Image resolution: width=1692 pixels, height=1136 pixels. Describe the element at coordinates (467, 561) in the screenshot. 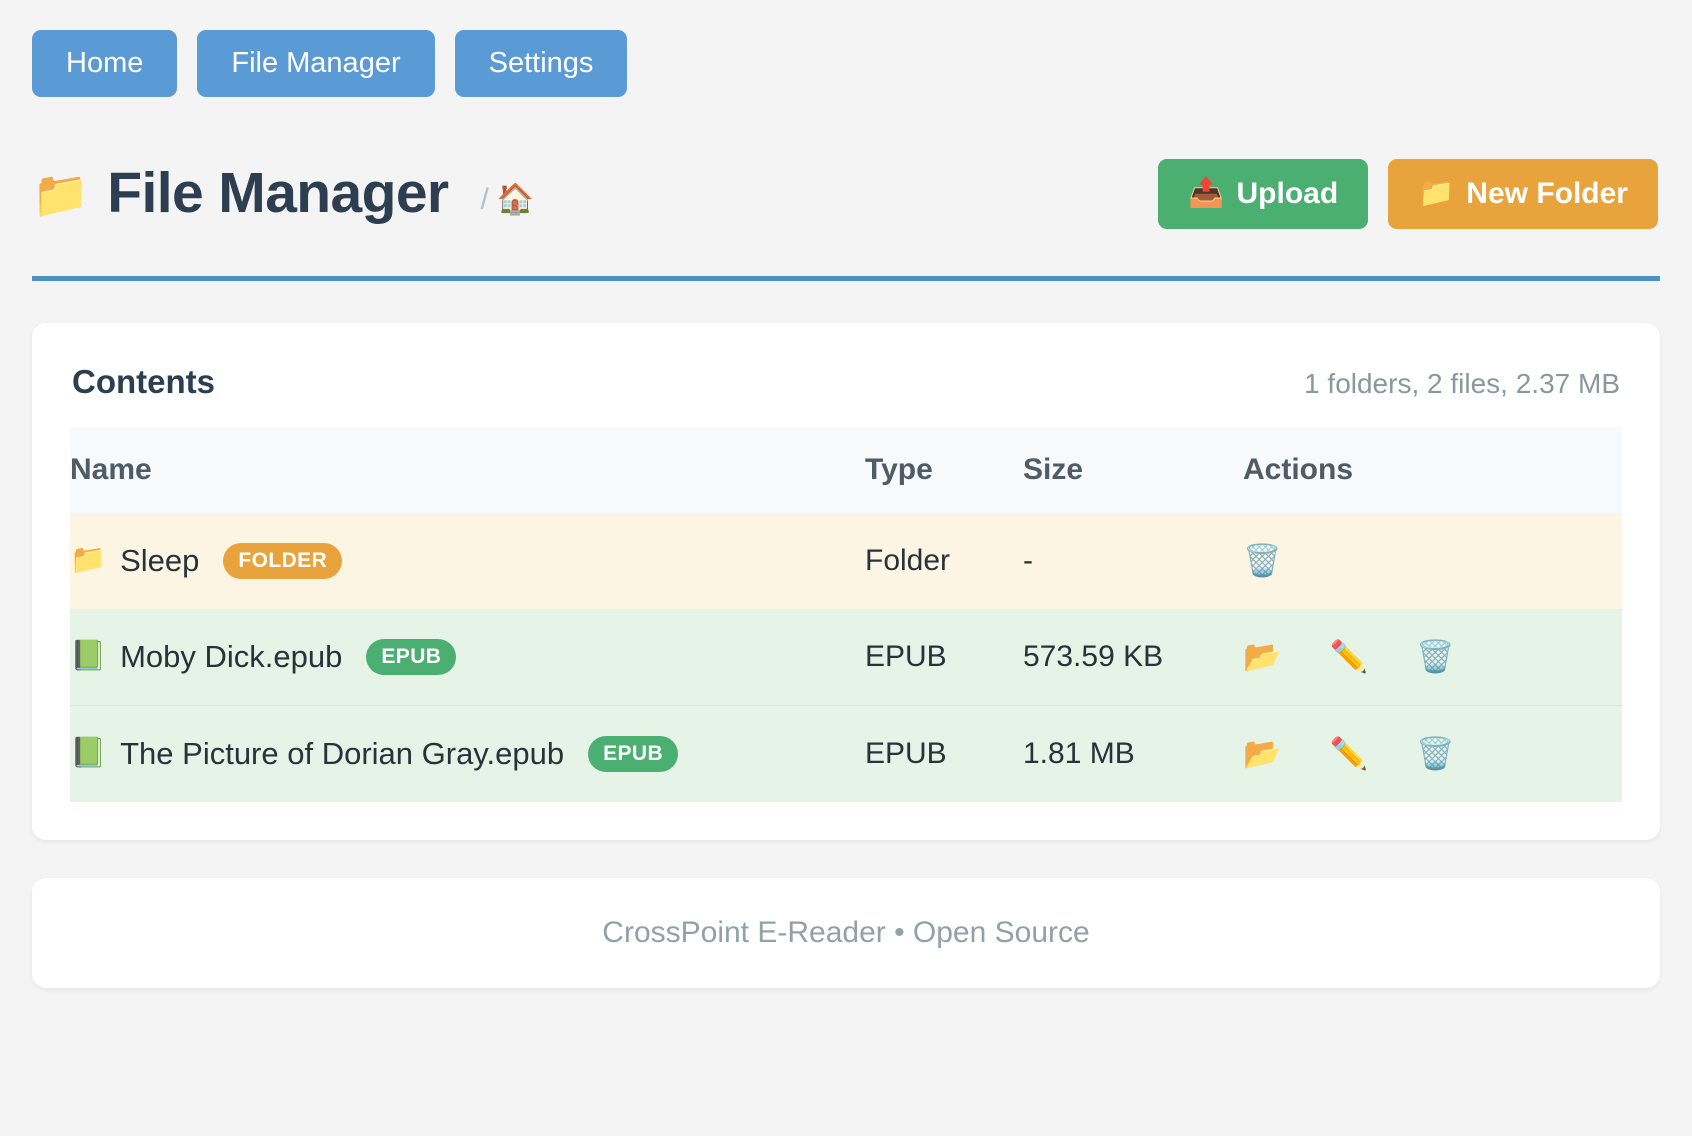

I see `row-name-cell: 📁 Sleep FOLDER` at that location.